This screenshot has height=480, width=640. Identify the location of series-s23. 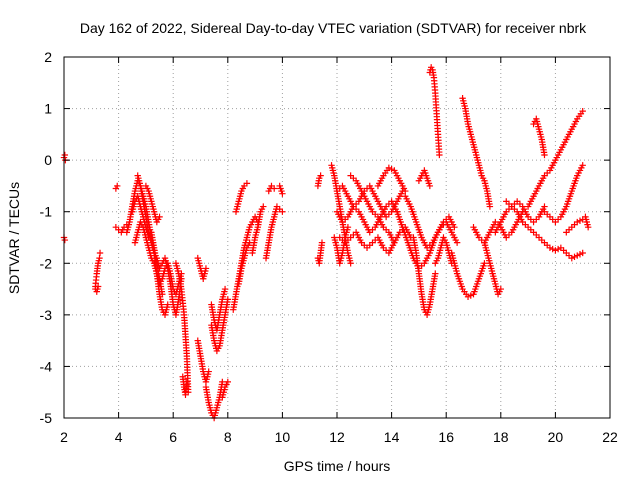
(258, 230).